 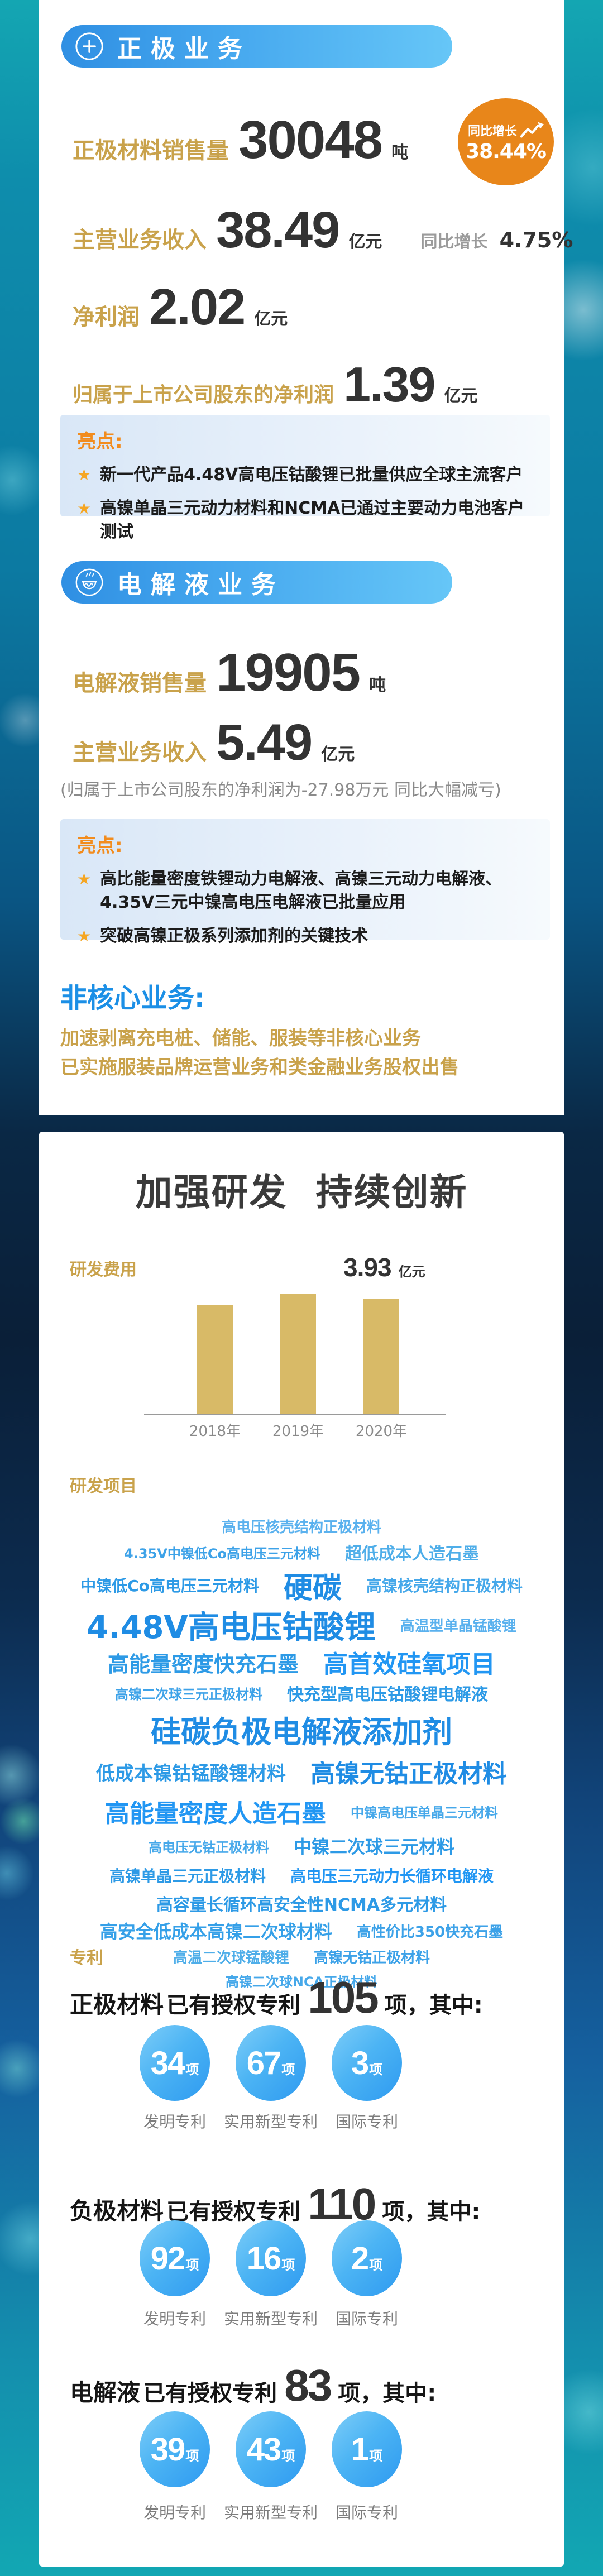 I want to click on stat-value: 30048, so click(x=310, y=140).